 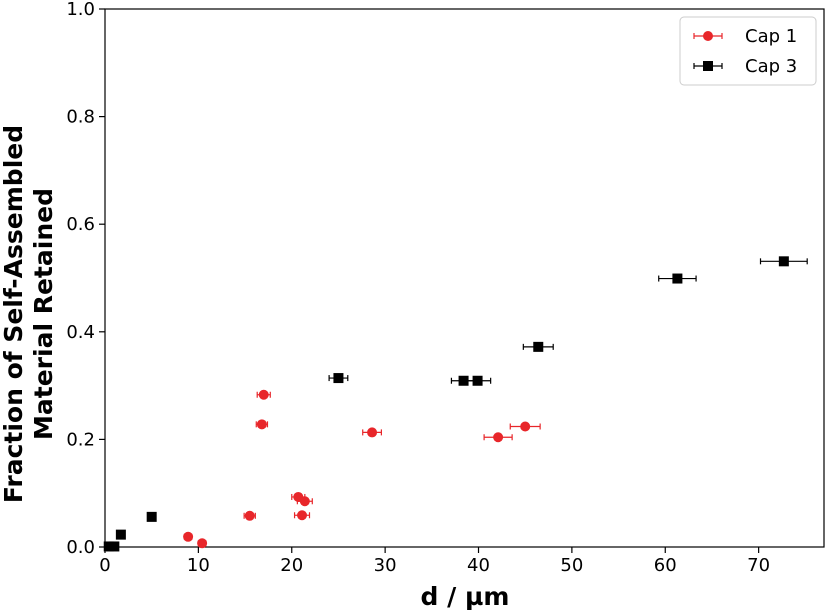 I want to click on x-tick-label: 40, so click(x=478, y=565).